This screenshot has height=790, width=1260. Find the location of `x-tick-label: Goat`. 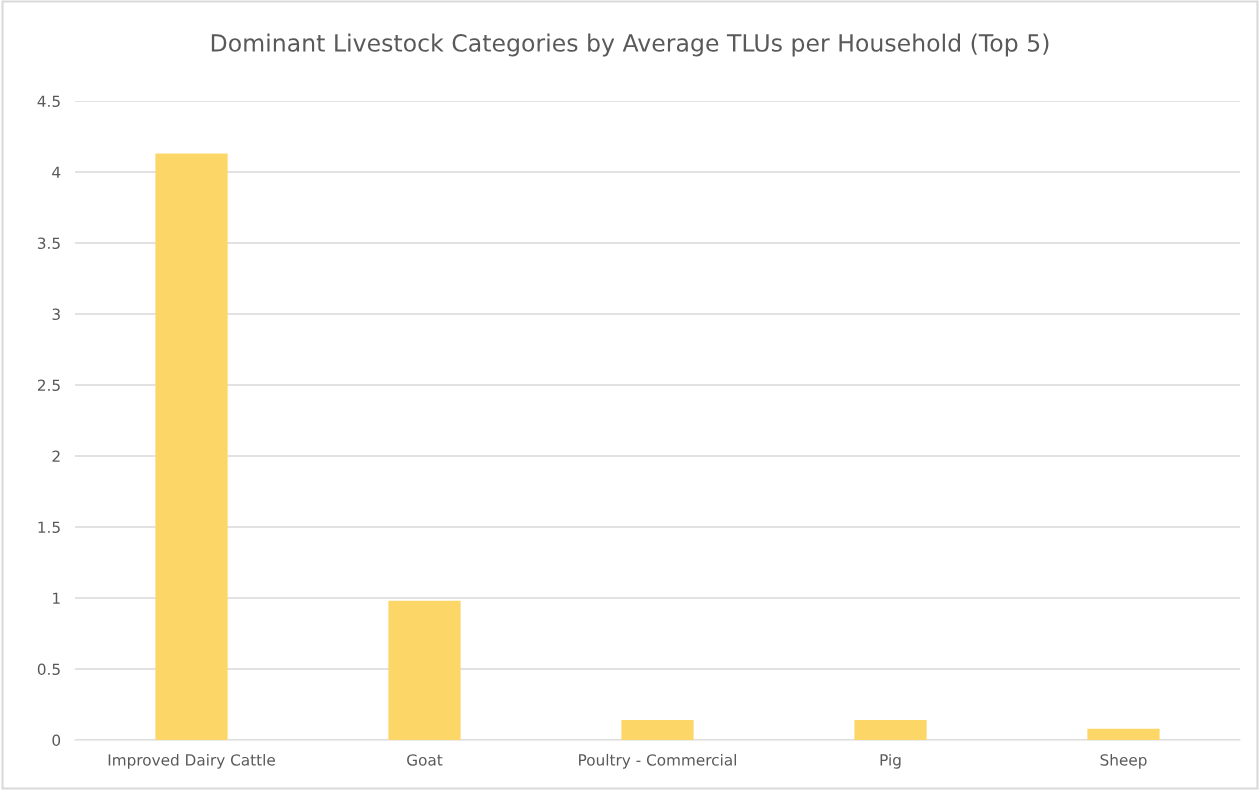

x-tick-label: Goat is located at coordinates (425, 760).